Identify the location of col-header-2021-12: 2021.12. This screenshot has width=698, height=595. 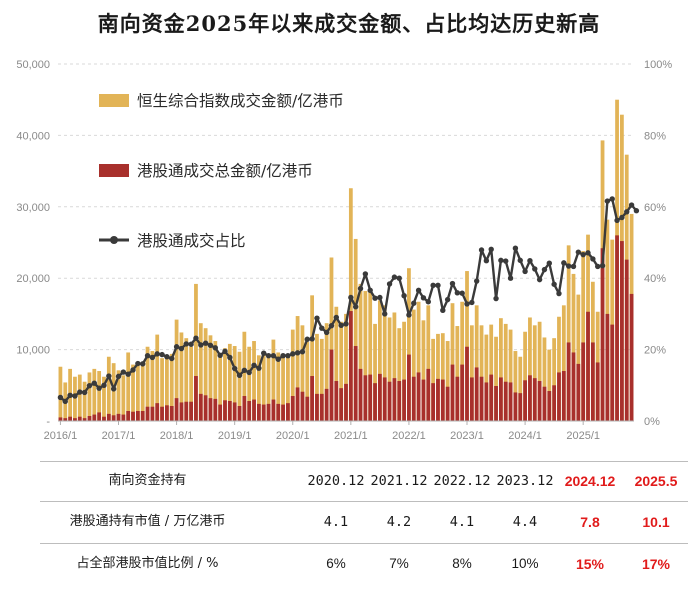
(399, 481).